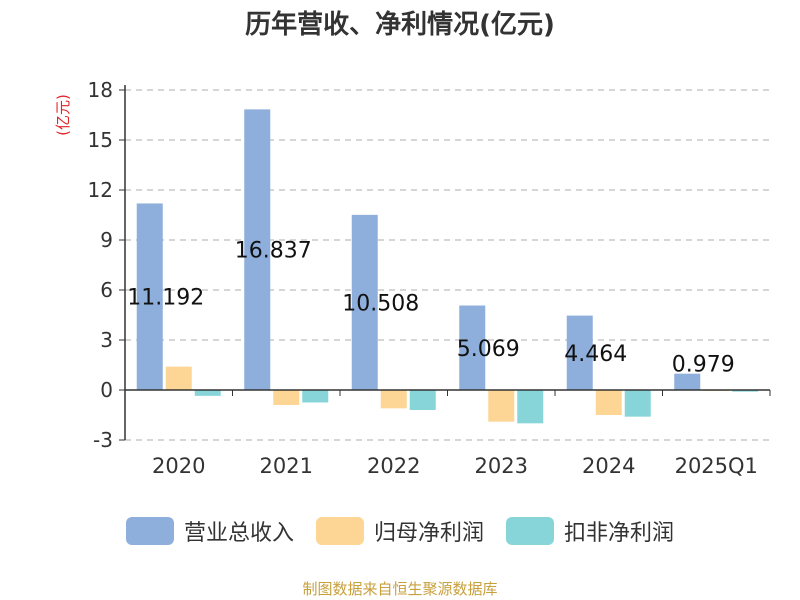  What do you see at coordinates (608, 466) in the screenshot?
I see `x-tick-label: 2024` at bounding box center [608, 466].